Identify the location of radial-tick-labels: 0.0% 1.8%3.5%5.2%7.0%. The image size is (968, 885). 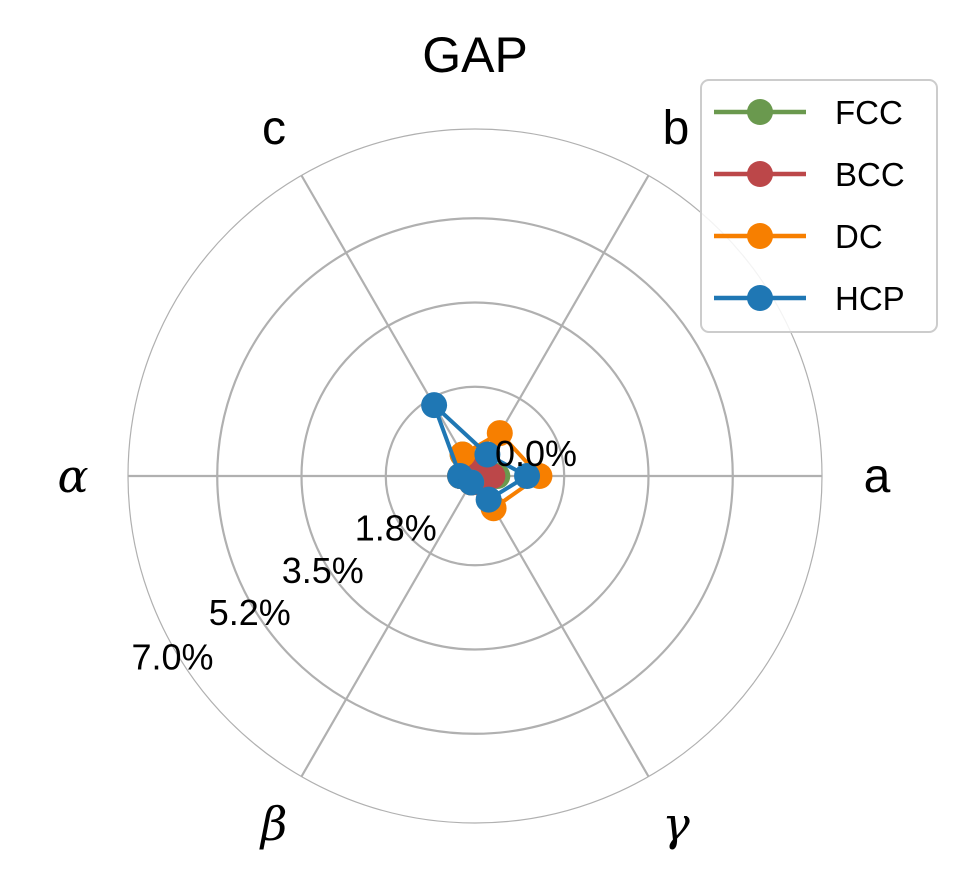
(354, 555).